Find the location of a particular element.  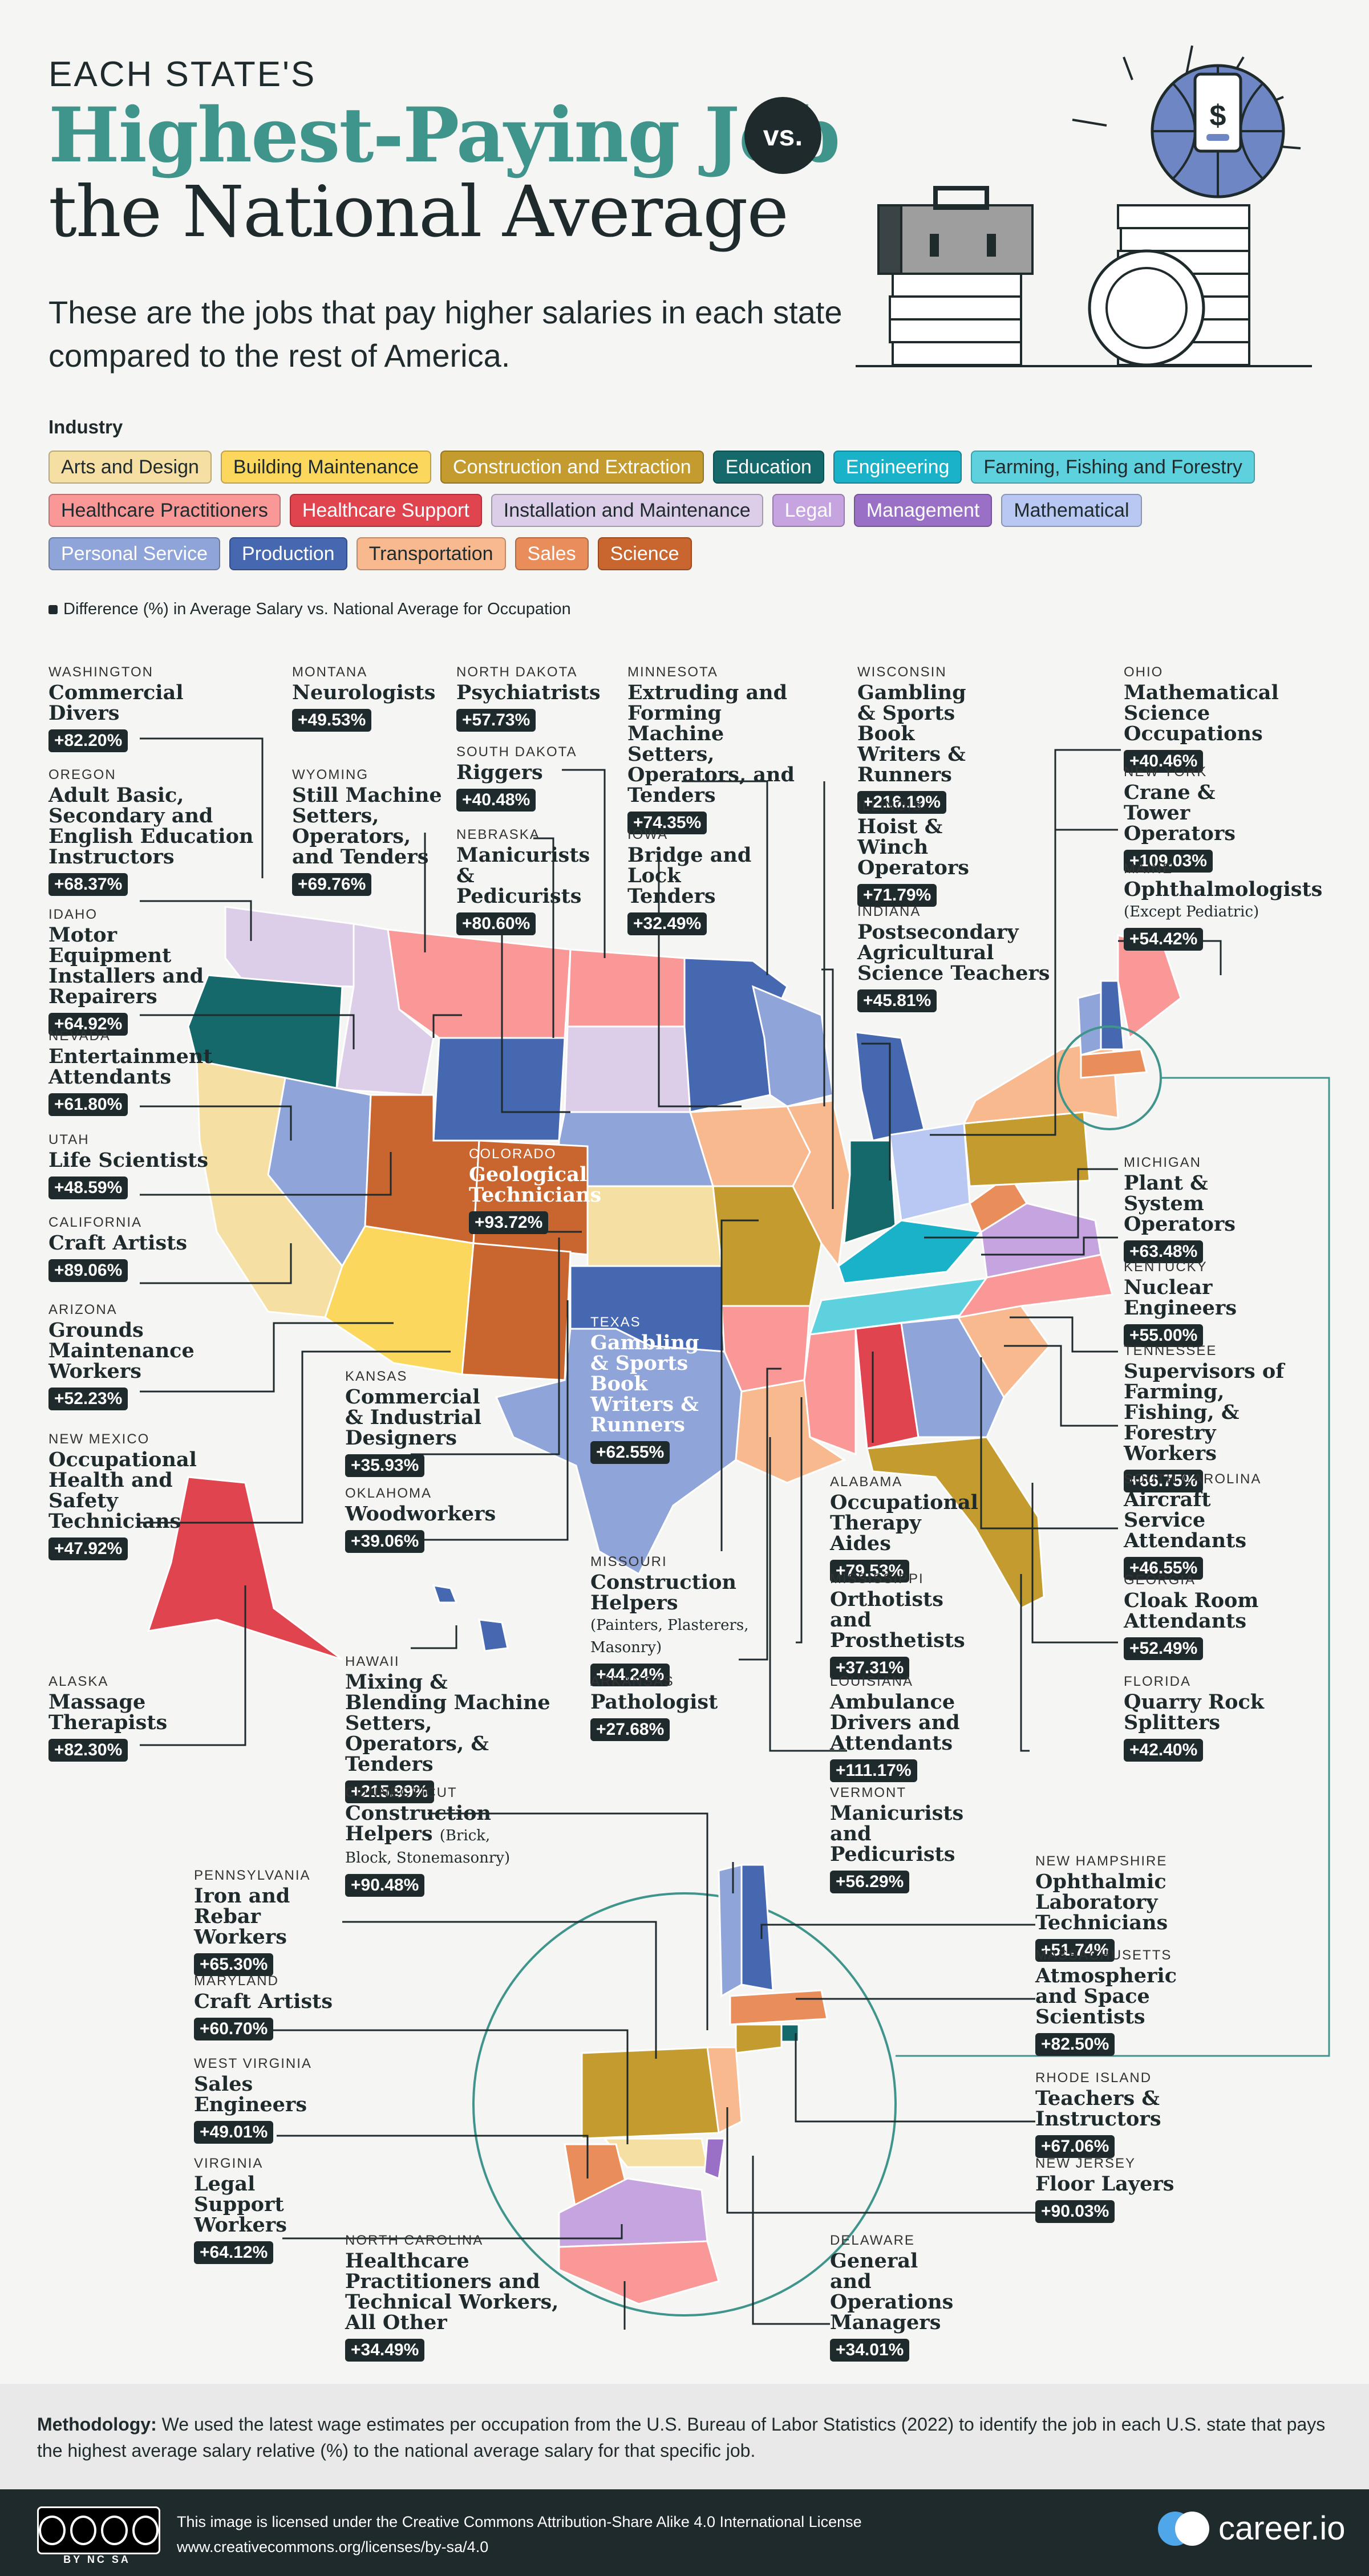

label-north-dakota: NORTH DAKOTA Psychiatrists +57.73% is located at coordinates (530, 698).